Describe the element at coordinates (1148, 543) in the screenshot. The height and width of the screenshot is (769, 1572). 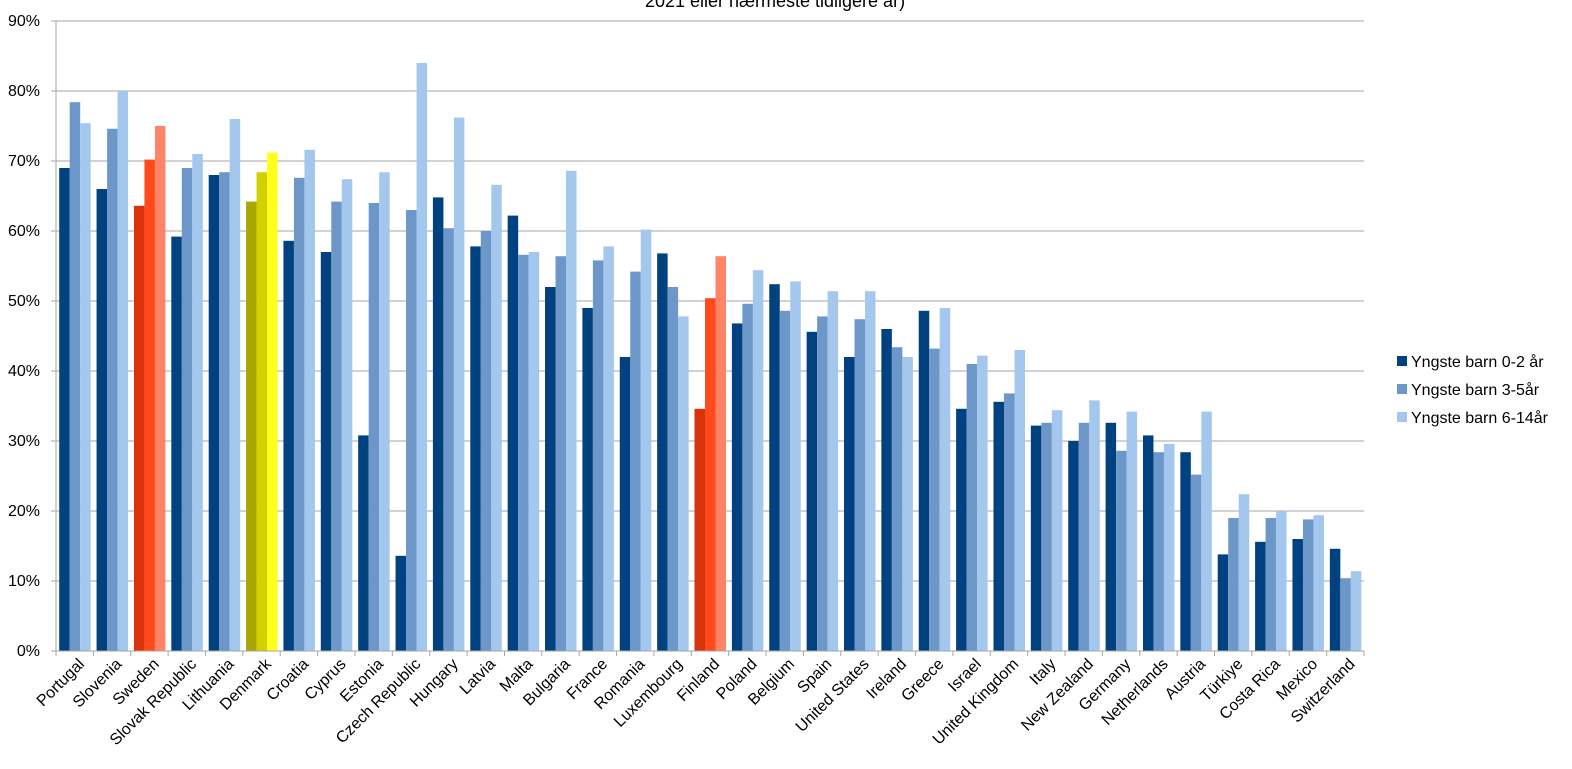
I see `bar-netherlands-s1` at that location.